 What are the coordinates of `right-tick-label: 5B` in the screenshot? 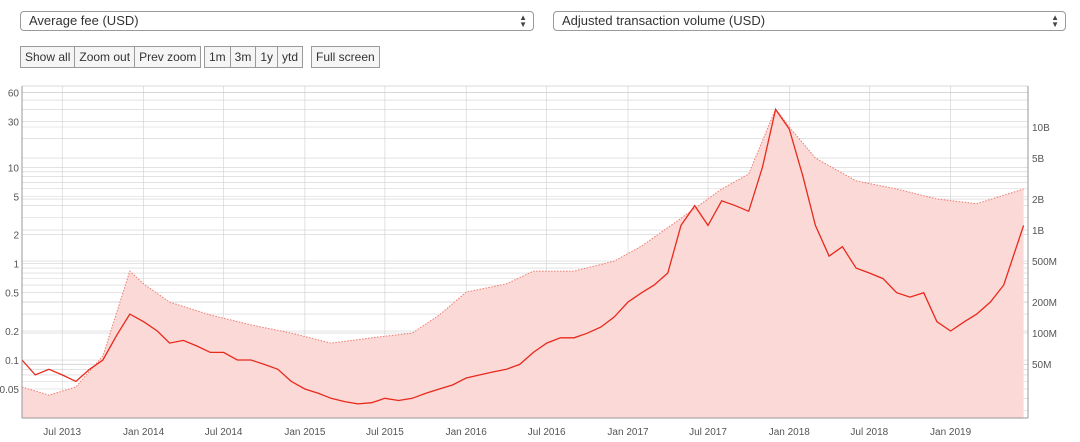 It's located at (1038, 159).